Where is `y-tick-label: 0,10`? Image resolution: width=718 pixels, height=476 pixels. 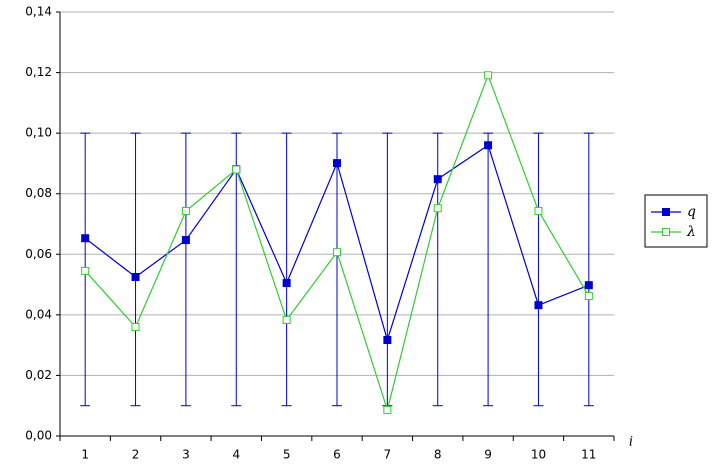 y-tick-label: 0,10 is located at coordinates (38, 133).